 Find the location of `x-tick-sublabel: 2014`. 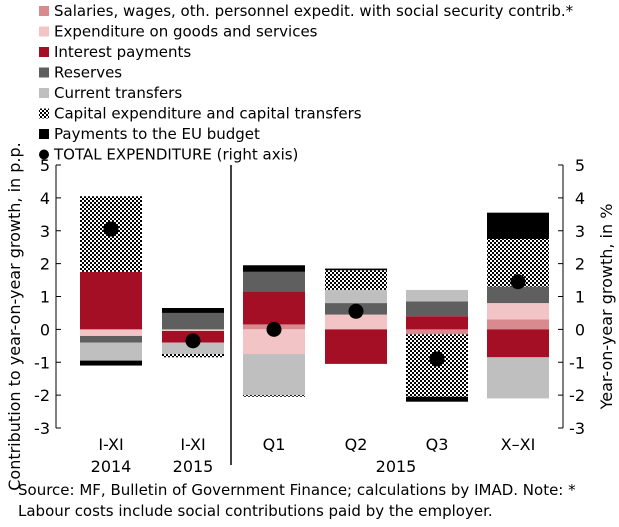

x-tick-sublabel: 2014 is located at coordinates (111, 466).